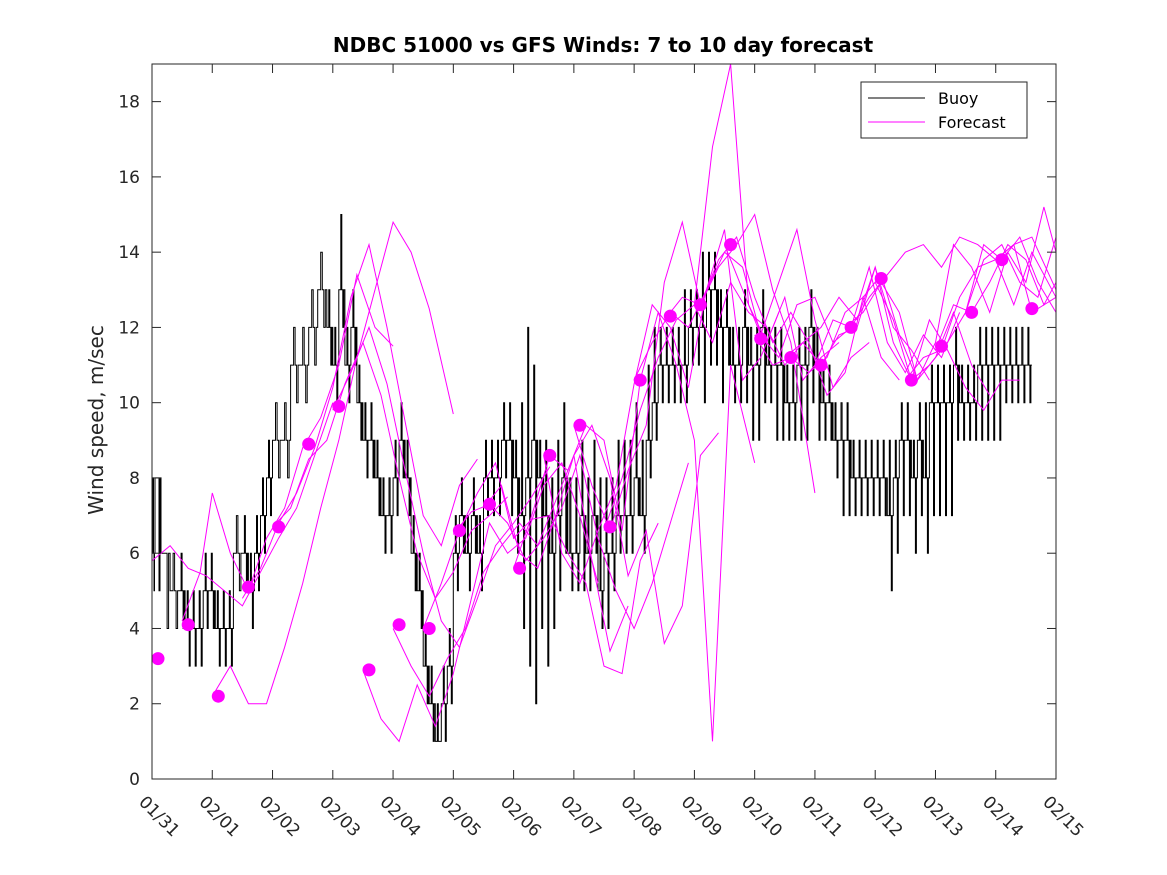 This screenshot has width=1167, height=875. What do you see at coordinates (972, 122) in the screenshot?
I see `legend-forecast-label: Forecast` at bounding box center [972, 122].